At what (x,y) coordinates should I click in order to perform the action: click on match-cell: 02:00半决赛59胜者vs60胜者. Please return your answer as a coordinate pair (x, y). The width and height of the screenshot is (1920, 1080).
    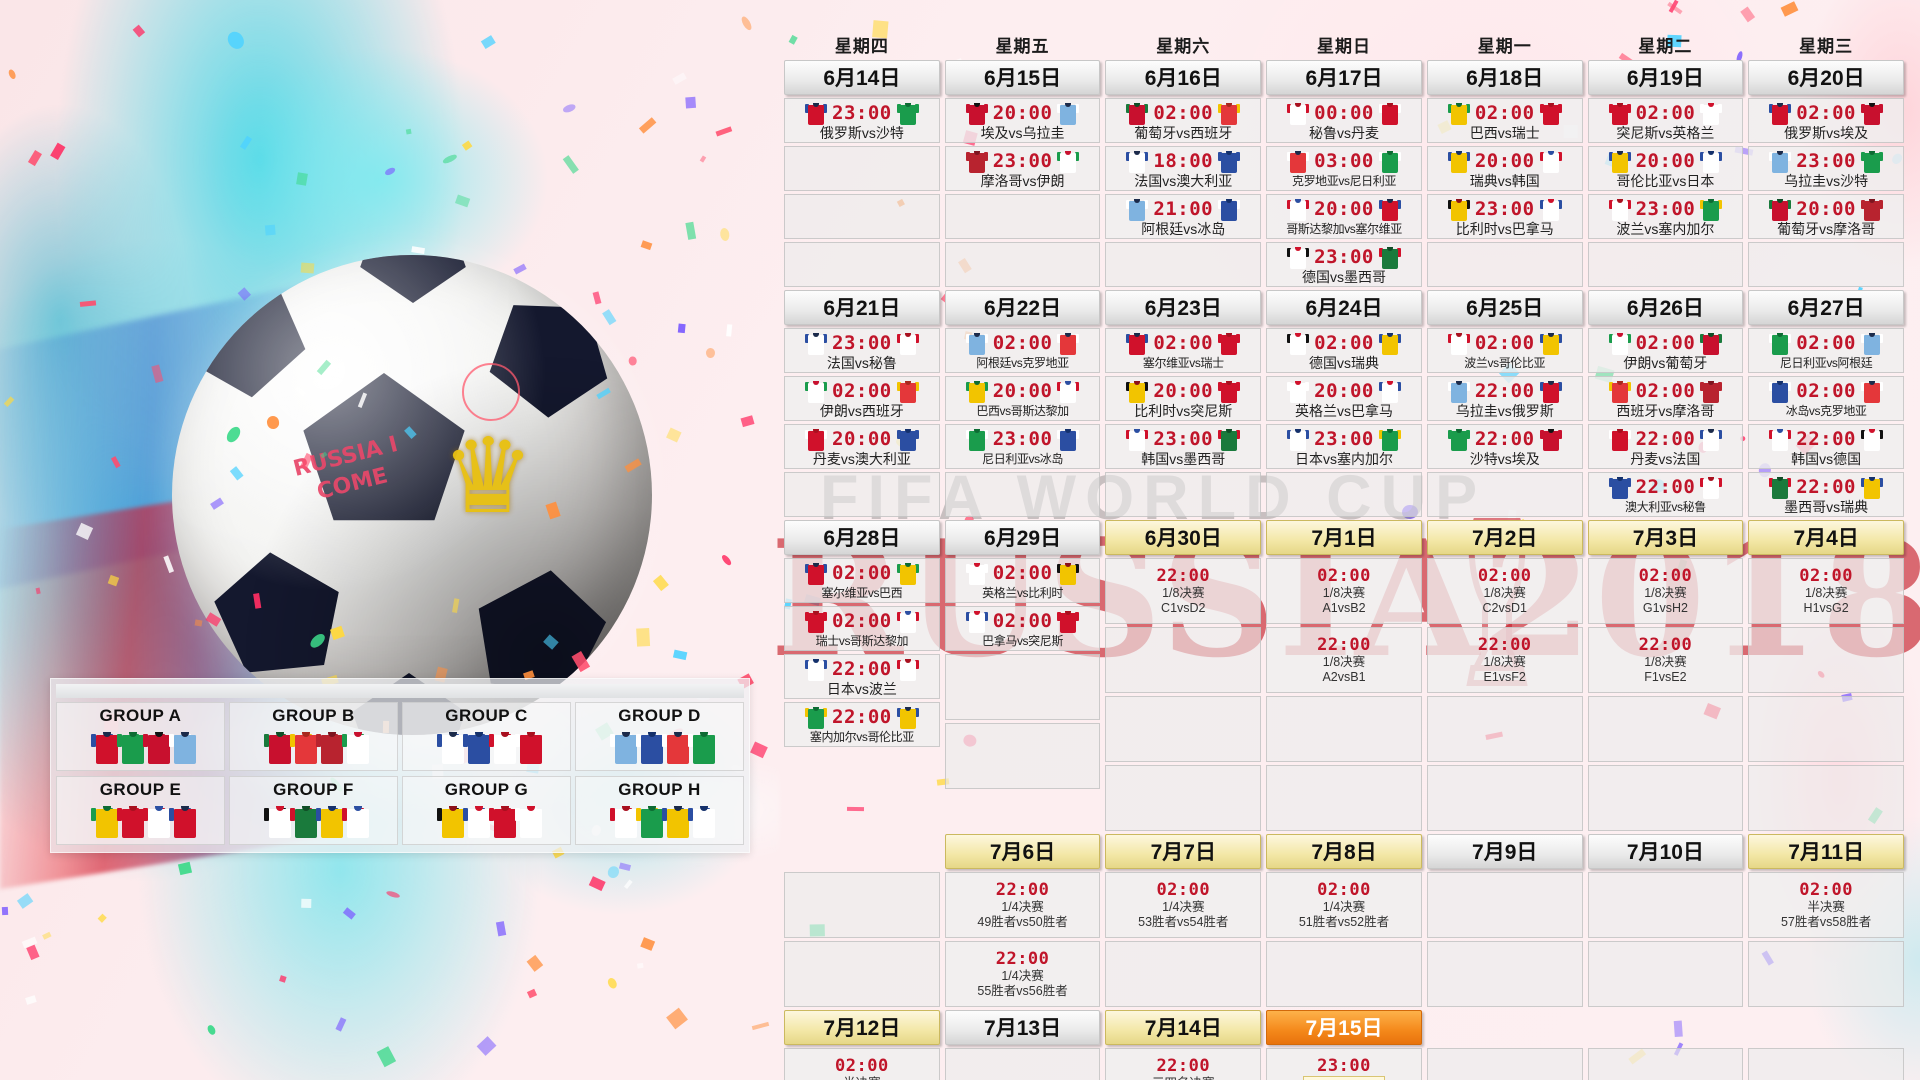
    Looking at the image, I should click on (862, 1064).